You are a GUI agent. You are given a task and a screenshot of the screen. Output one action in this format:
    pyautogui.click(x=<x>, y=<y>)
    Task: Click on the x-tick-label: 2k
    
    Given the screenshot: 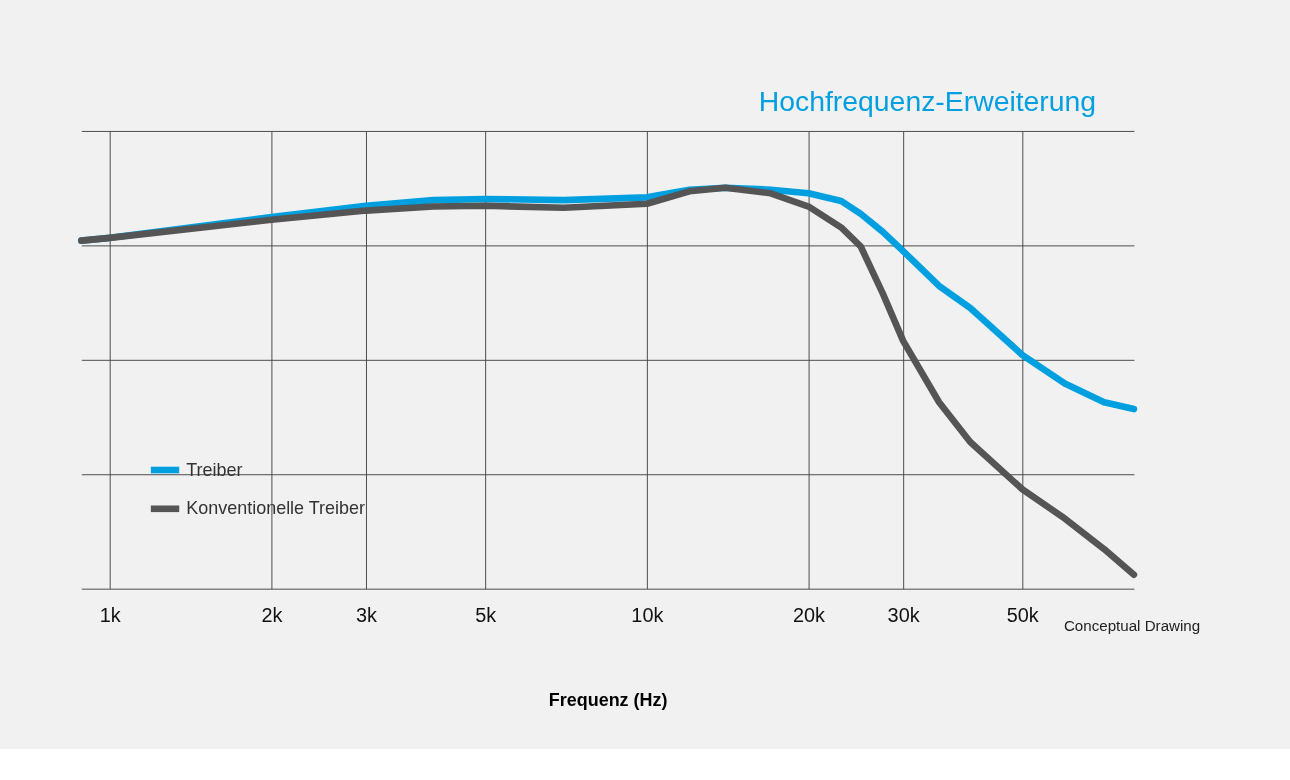 What is the action you would take?
    pyautogui.click(x=272, y=615)
    